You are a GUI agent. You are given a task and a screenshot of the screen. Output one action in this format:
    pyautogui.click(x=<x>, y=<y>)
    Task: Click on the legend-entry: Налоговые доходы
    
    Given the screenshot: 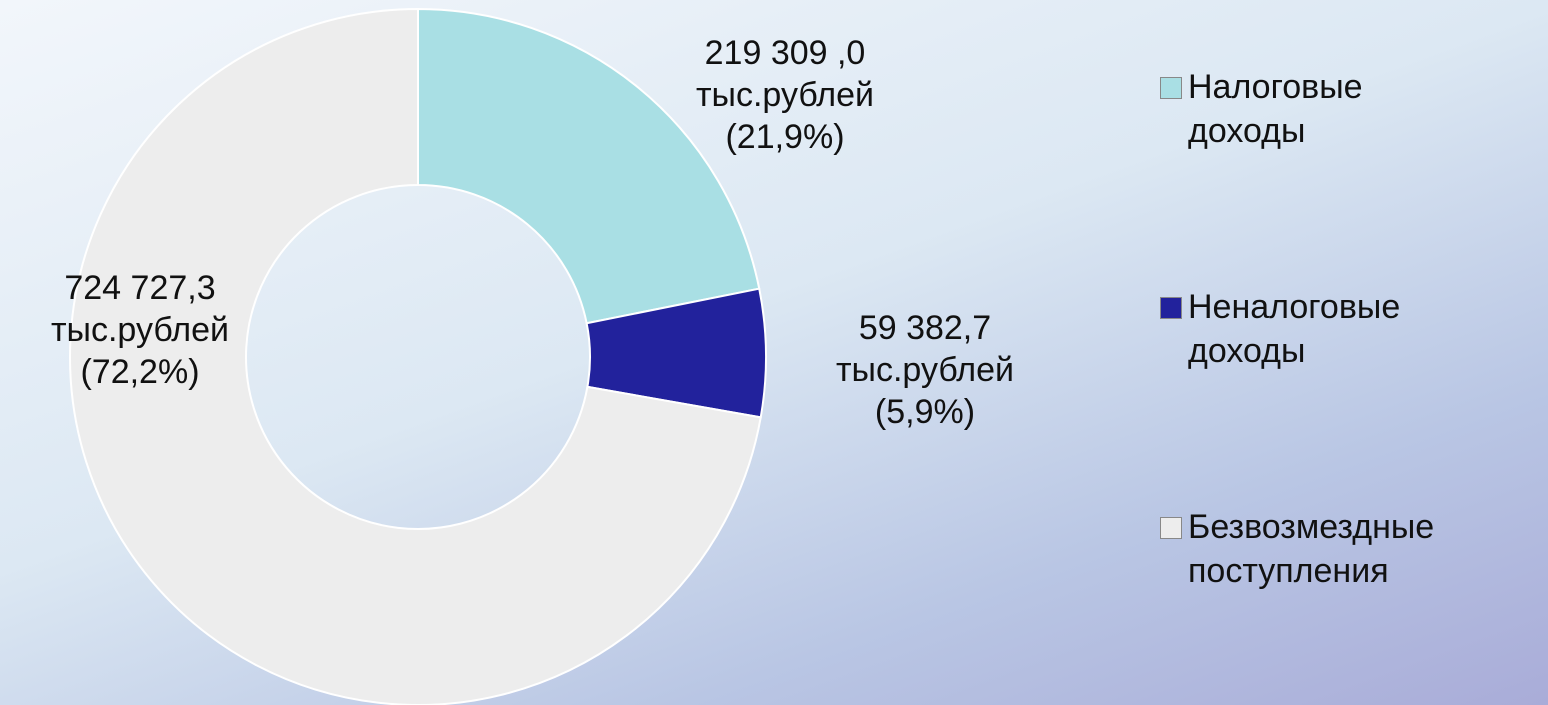 What is the action you would take?
    pyautogui.click(x=1350, y=109)
    